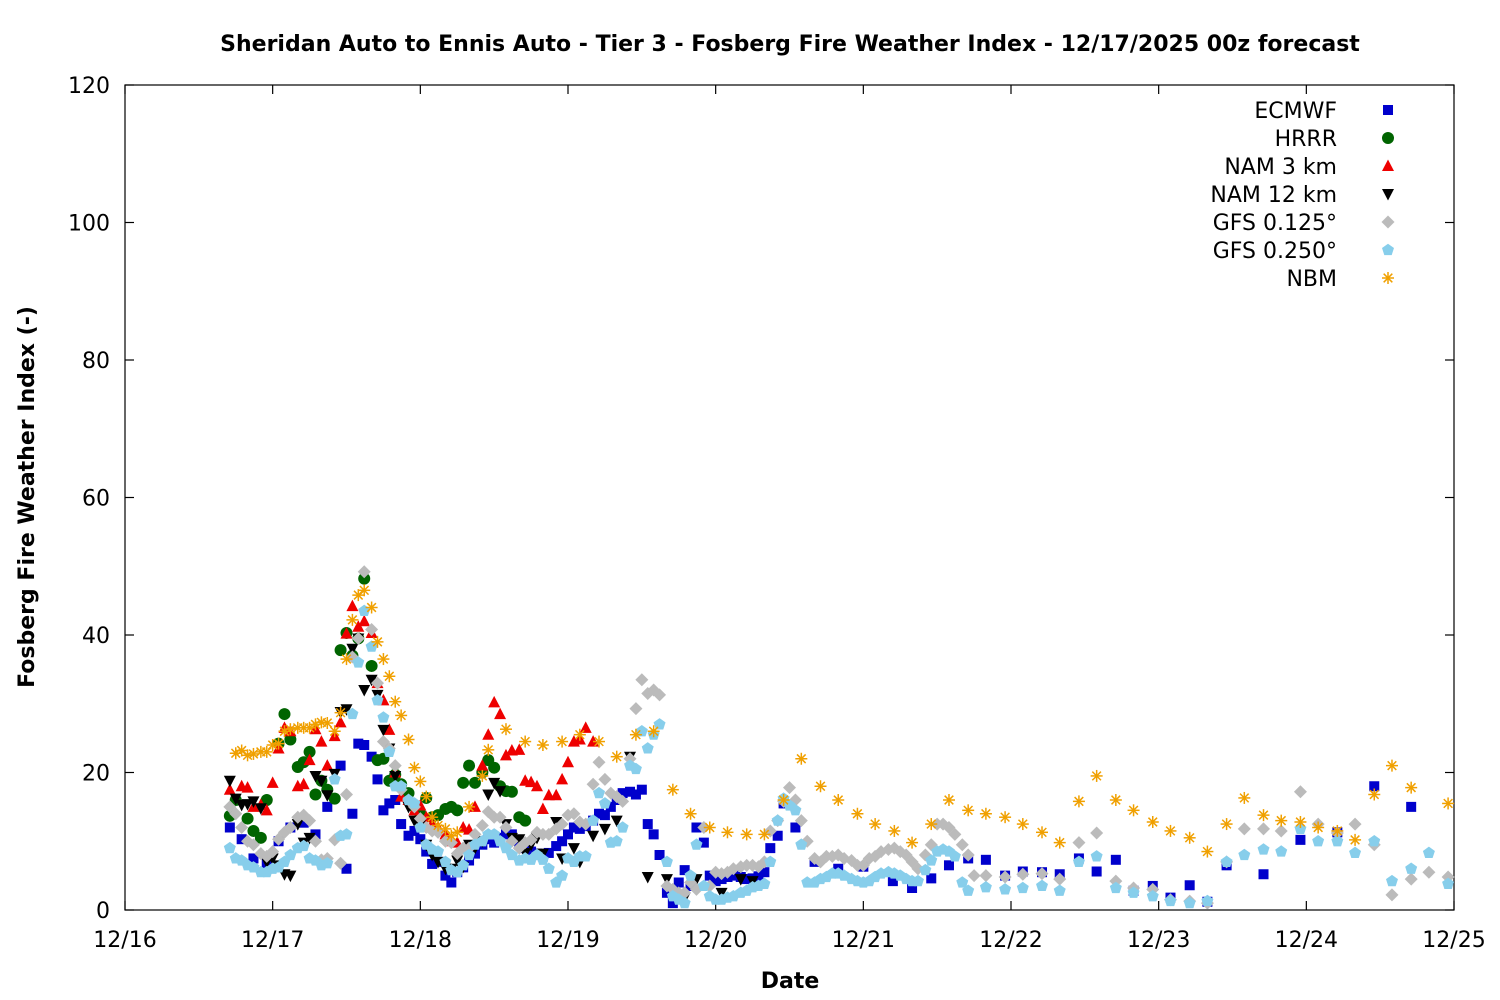 This screenshot has width=1500, height=1000. Describe the element at coordinates (1010, 940) in the screenshot. I see `x-tick-label: 12/22` at that location.